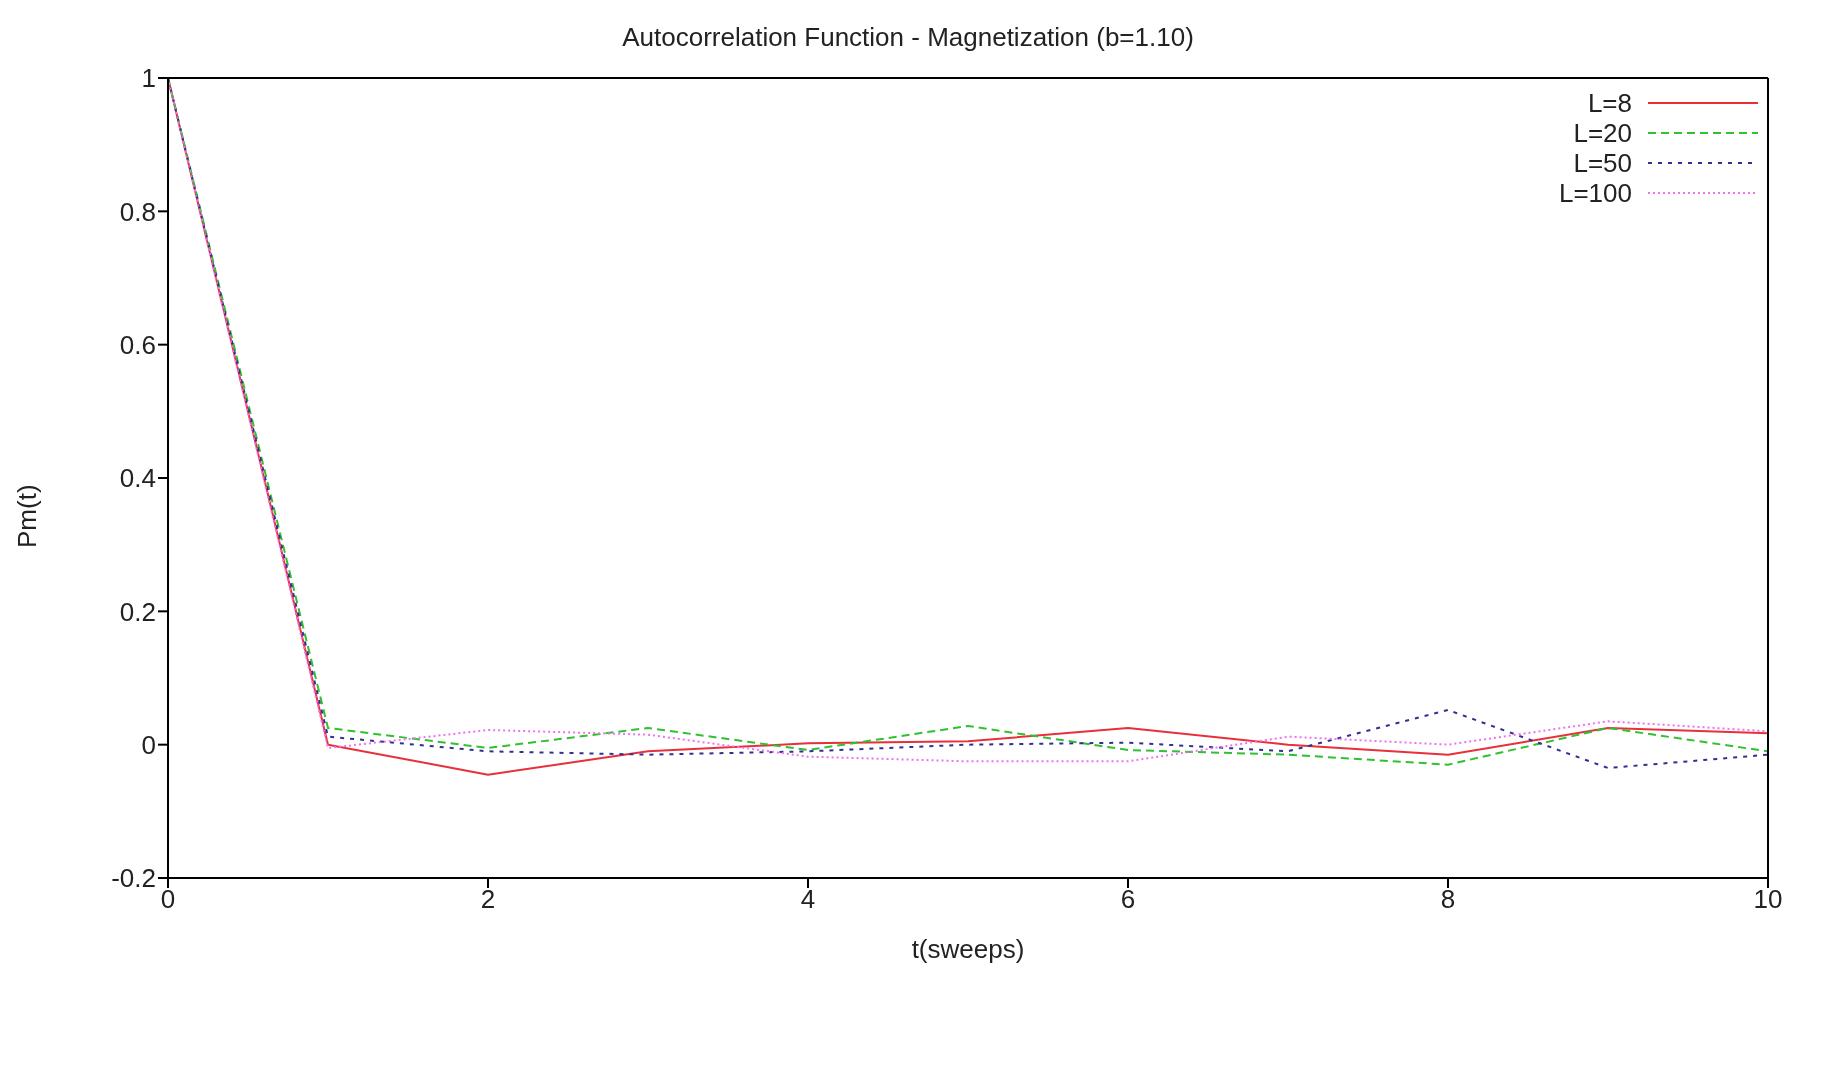 Image resolution: width=1835 pixels, height=1074 pixels. I want to click on y-tick-label: 0.4, so click(137, 478).